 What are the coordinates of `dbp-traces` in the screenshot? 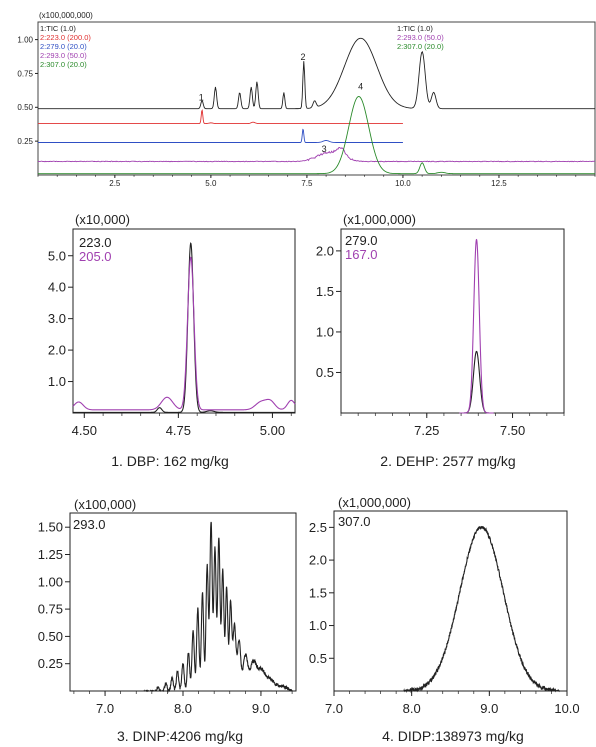 It's located at (184, 327).